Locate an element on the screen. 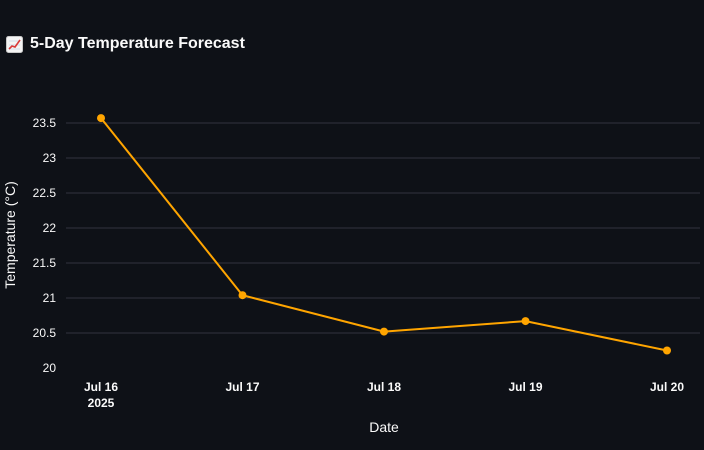 The height and width of the screenshot is (450, 704). x-axis-ticks: Jul 16 Jul 17 Jul 18 Jul 19 Jul 20 2025 is located at coordinates (384, 395).